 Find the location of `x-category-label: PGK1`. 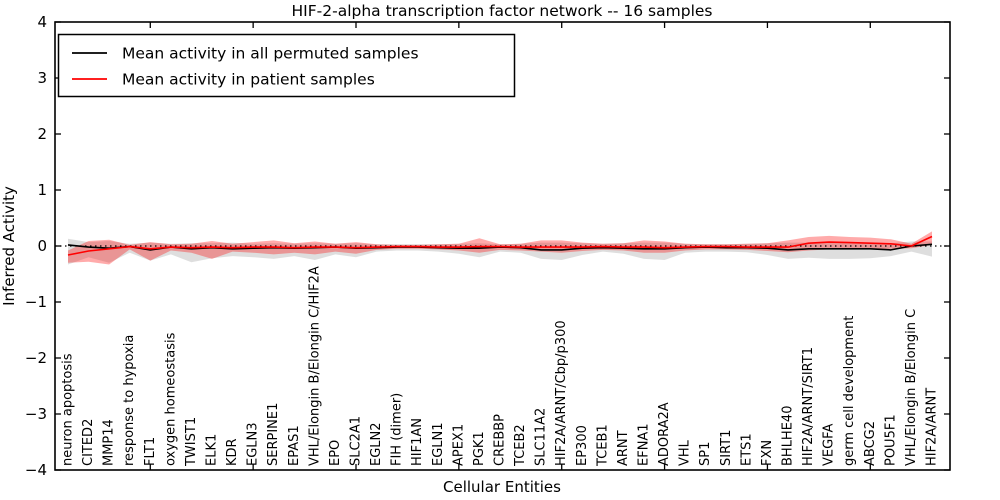

x-category-label: PGK1 is located at coordinates (479, 448).